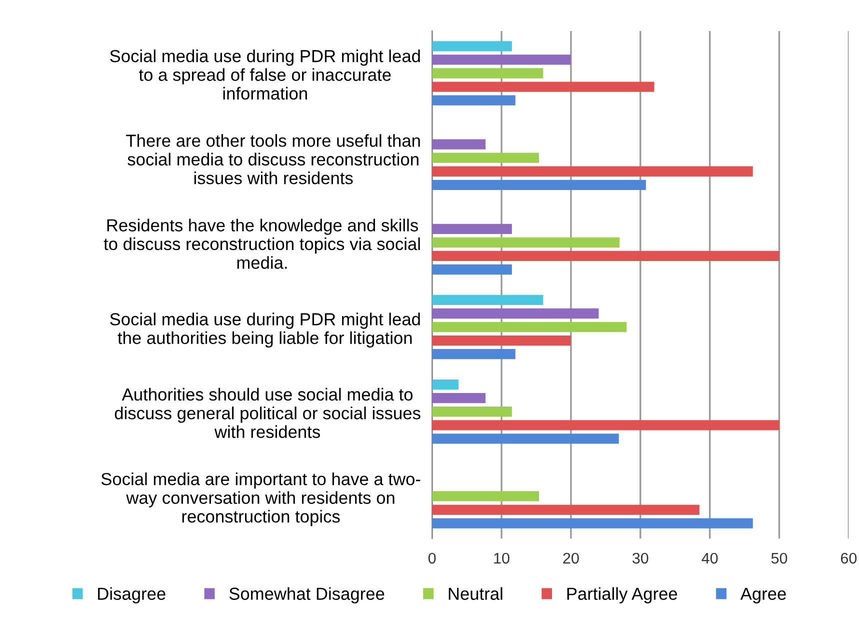 The image size is (859, 619). What do you see at coordinates (779, 558) in the screenshot?
I see `x-tick-label: 50` at bounding box center [779, 558].